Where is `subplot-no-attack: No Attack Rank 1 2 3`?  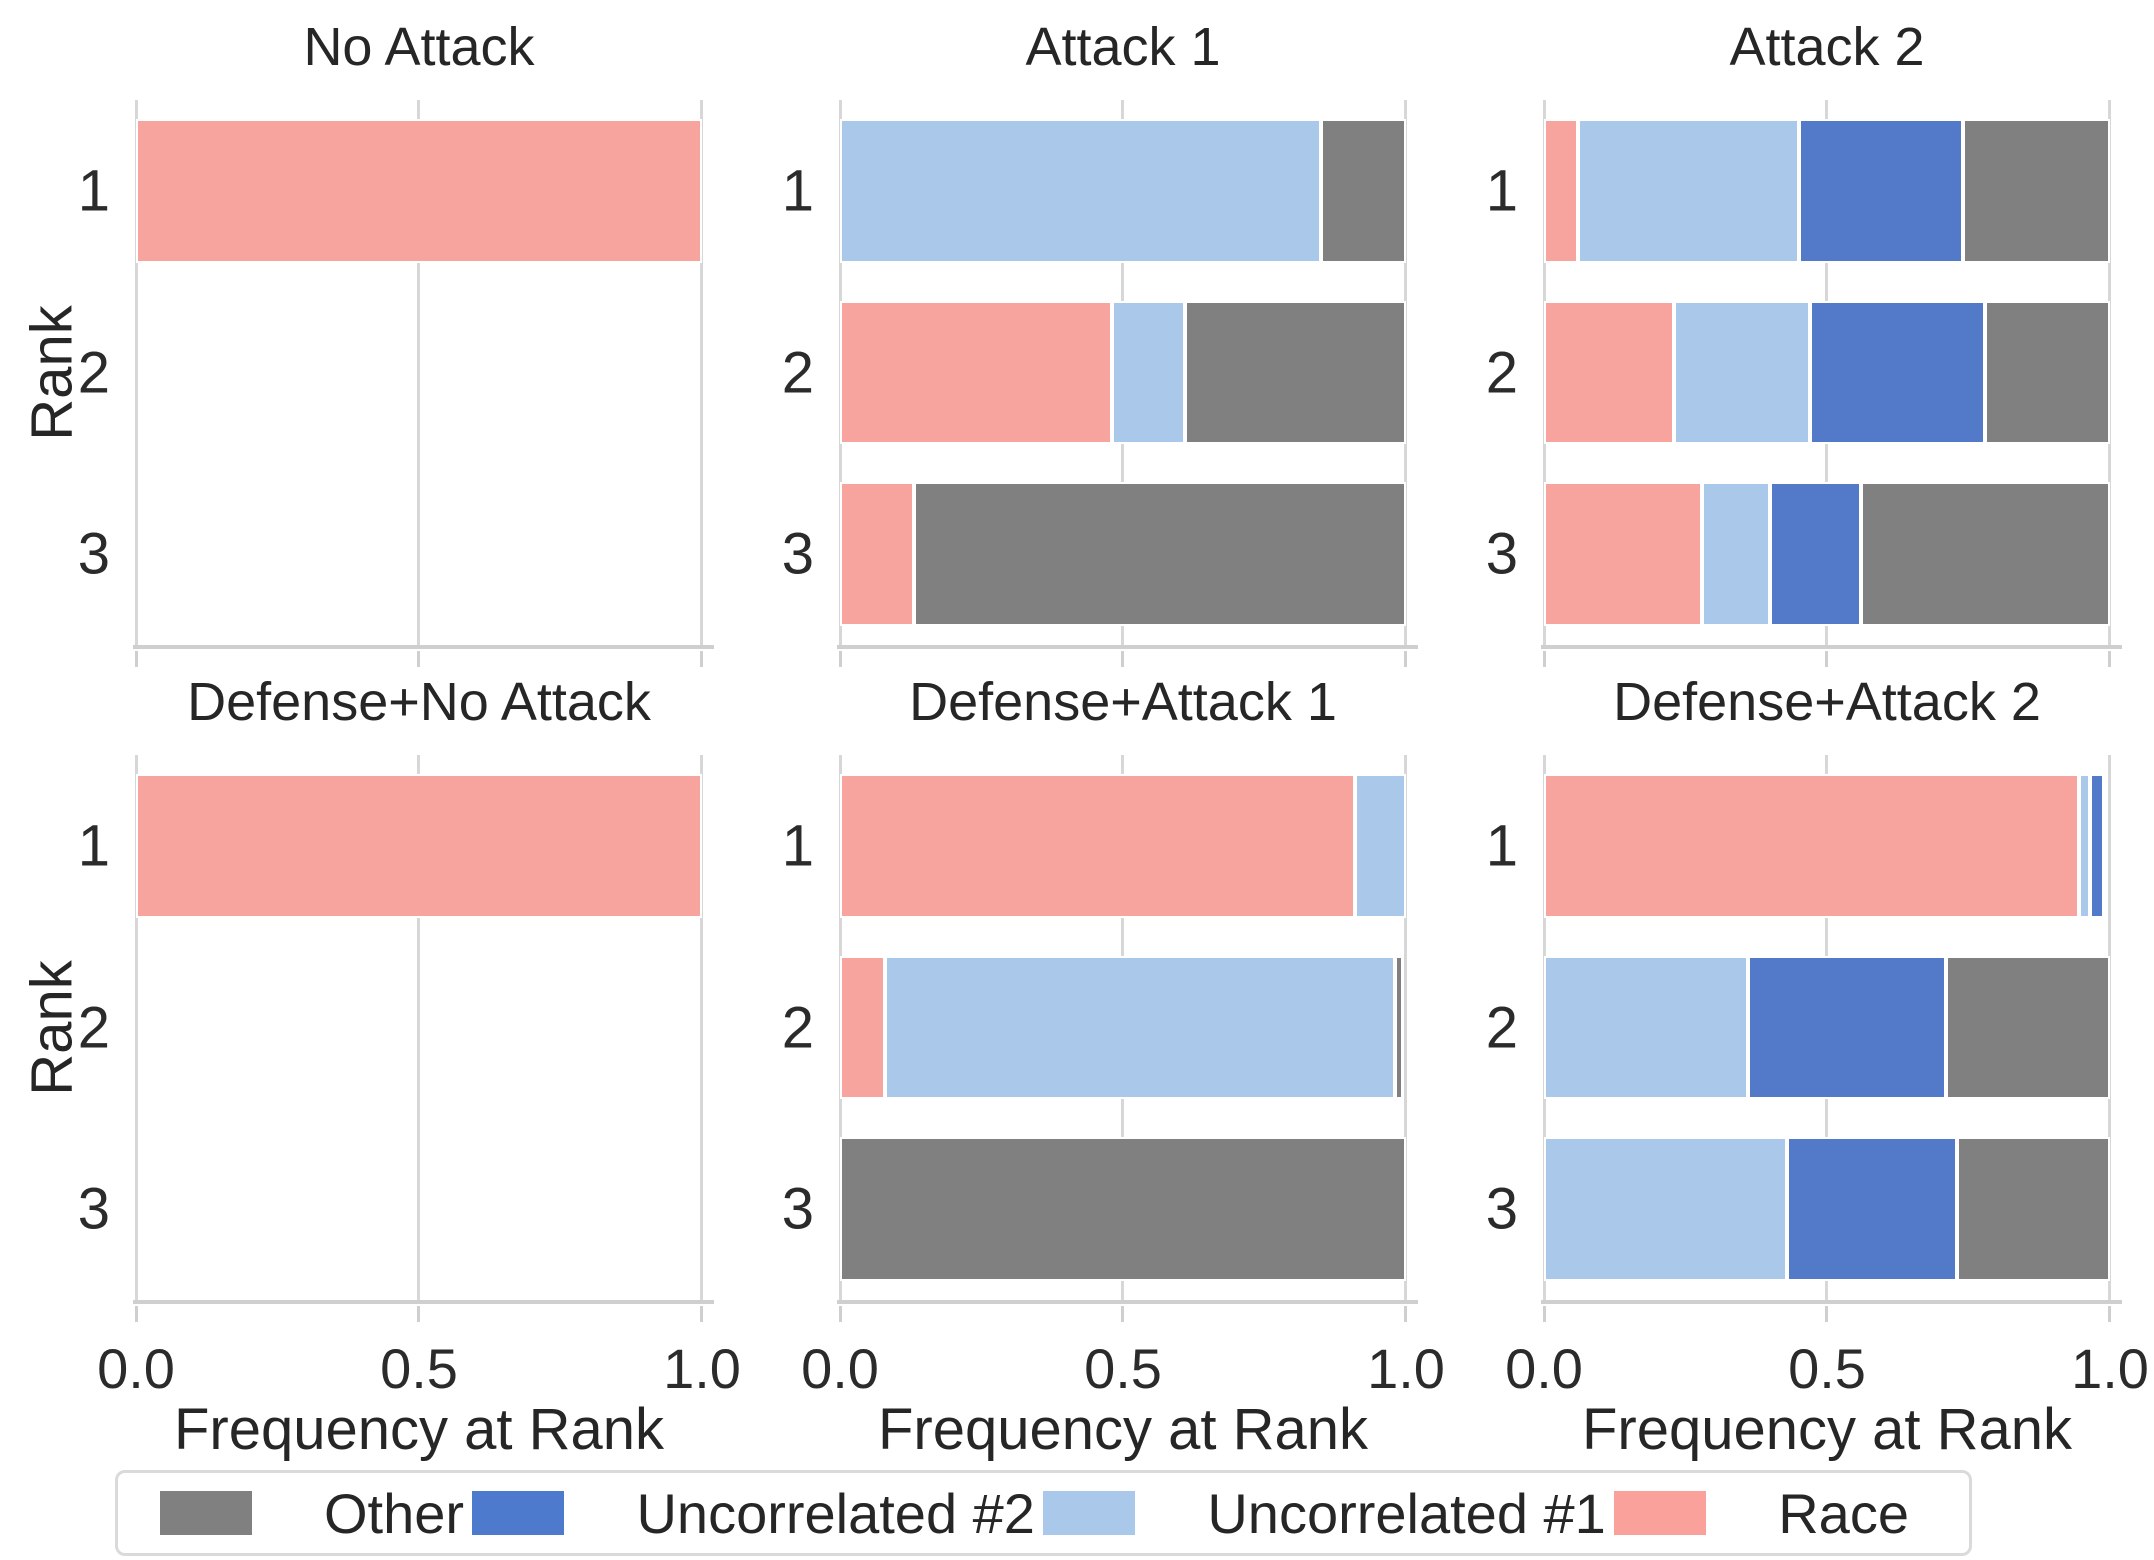 subplot-no-attack: No Attack Rank 1 2 3 is located at coordinates (367, 342).